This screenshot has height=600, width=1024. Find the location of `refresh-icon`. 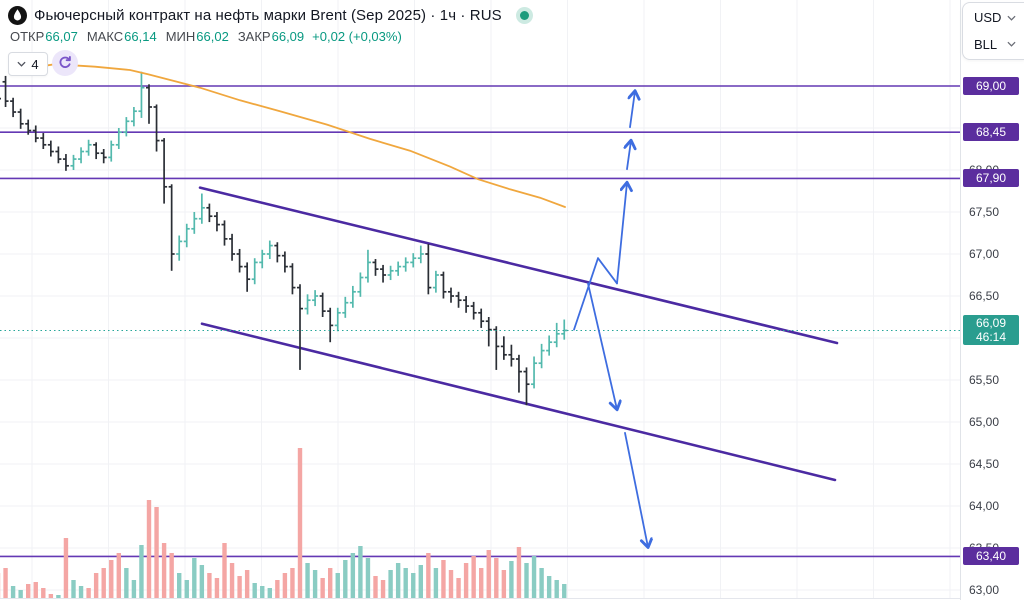

refresh-icon is located at coordinates (65, 62).